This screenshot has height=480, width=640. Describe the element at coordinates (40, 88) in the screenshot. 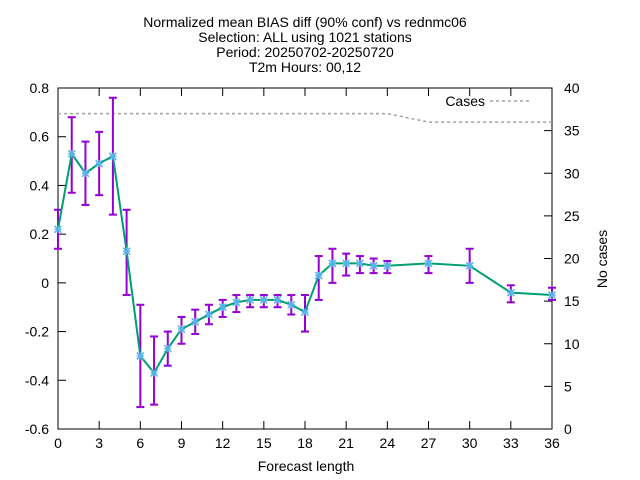

I see `y-tick-label: 0.8` at that location.